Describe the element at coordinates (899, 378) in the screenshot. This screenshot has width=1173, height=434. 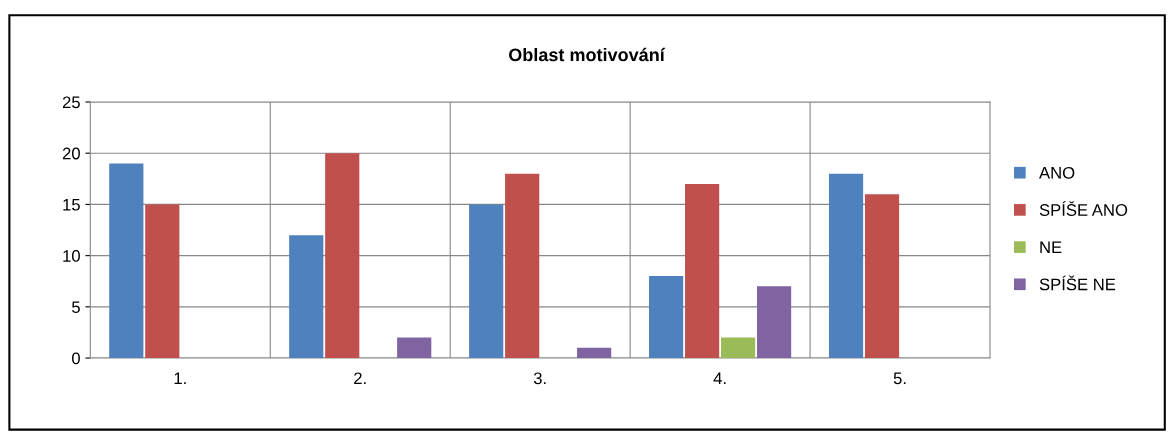
I see `x-tick-label: 5.` at that location.